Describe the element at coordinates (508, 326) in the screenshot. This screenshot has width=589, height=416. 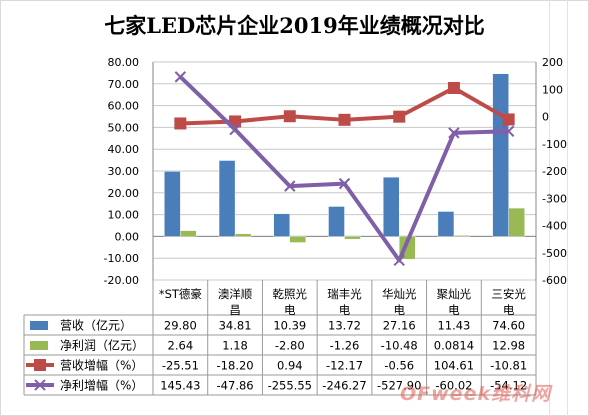
I see `data-label: 74.60` at that location.